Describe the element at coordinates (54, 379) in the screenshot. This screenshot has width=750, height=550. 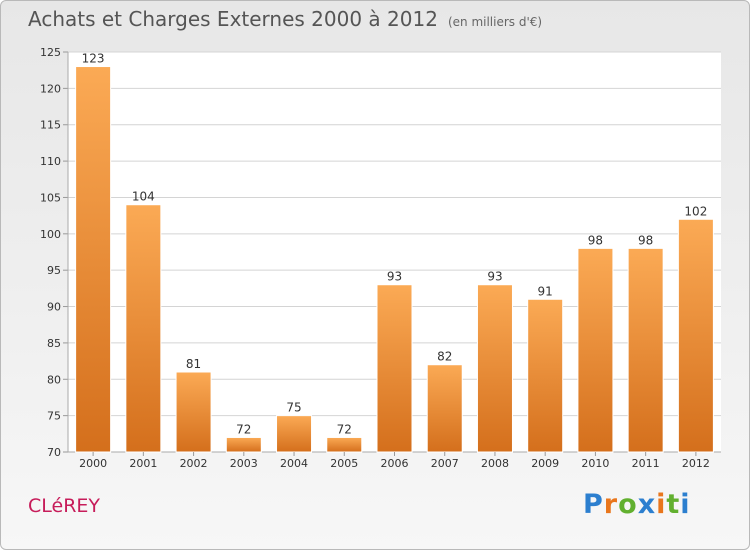
I see `y-tick-label: 80` at that location.